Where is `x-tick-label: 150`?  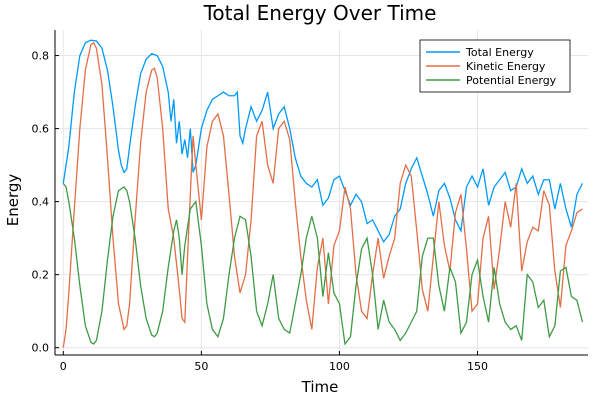
x-tick-label: 150 is located at coordinates (477, 366).